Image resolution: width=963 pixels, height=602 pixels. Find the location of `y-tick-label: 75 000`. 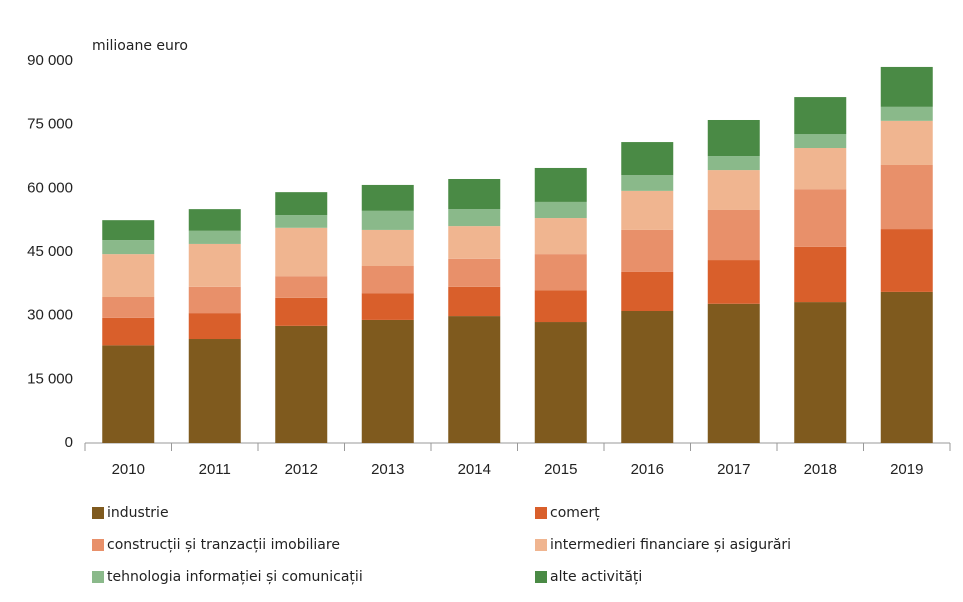

y-tick-label: 75 000 is located at coordinates (50, 124).